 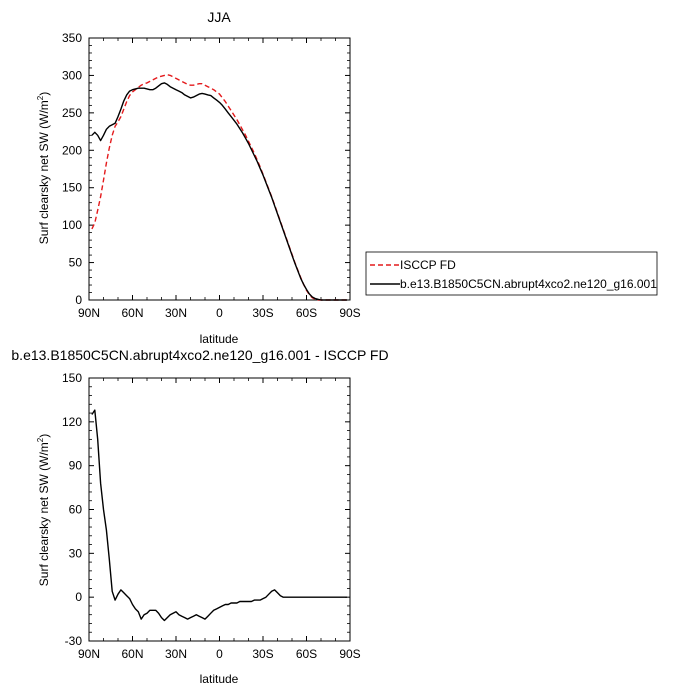 I want to click on top-chart-title: JJA, so click(x=219, y=17).